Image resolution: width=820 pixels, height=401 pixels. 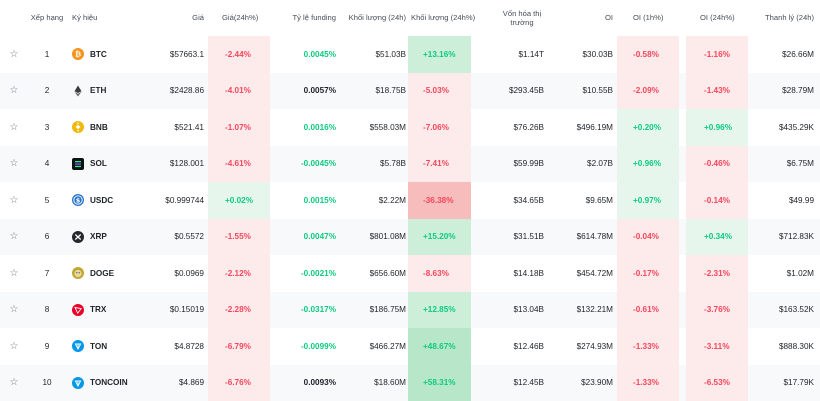 What do you see at coordinates (99, 127) in the screenshot?
I see `symbol-label: BNB` at bounding box center [99, 127].